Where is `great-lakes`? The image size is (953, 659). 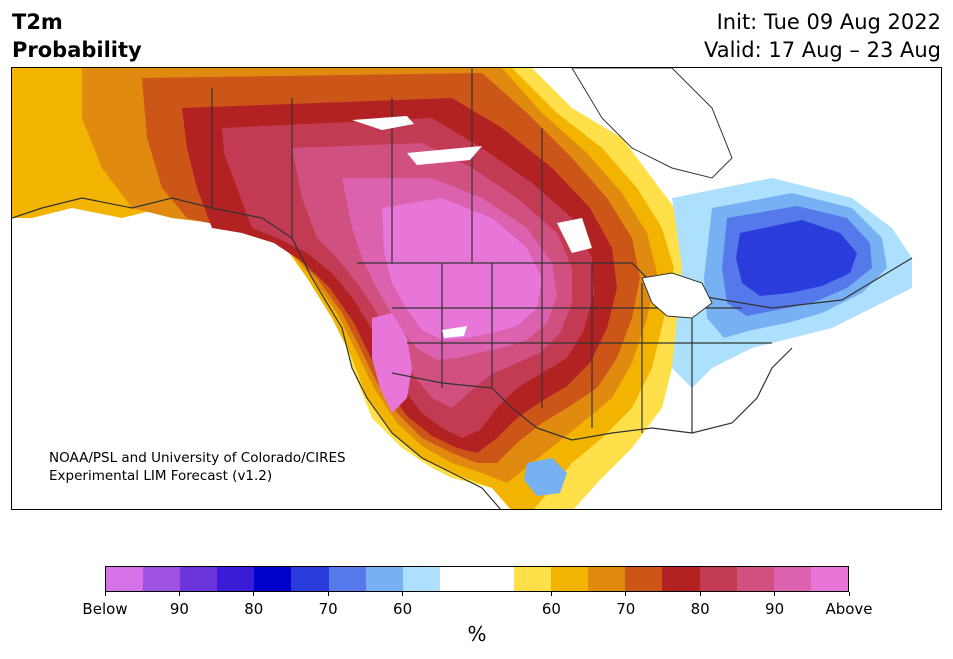
great-lakes is located at coordinates (677, 295).